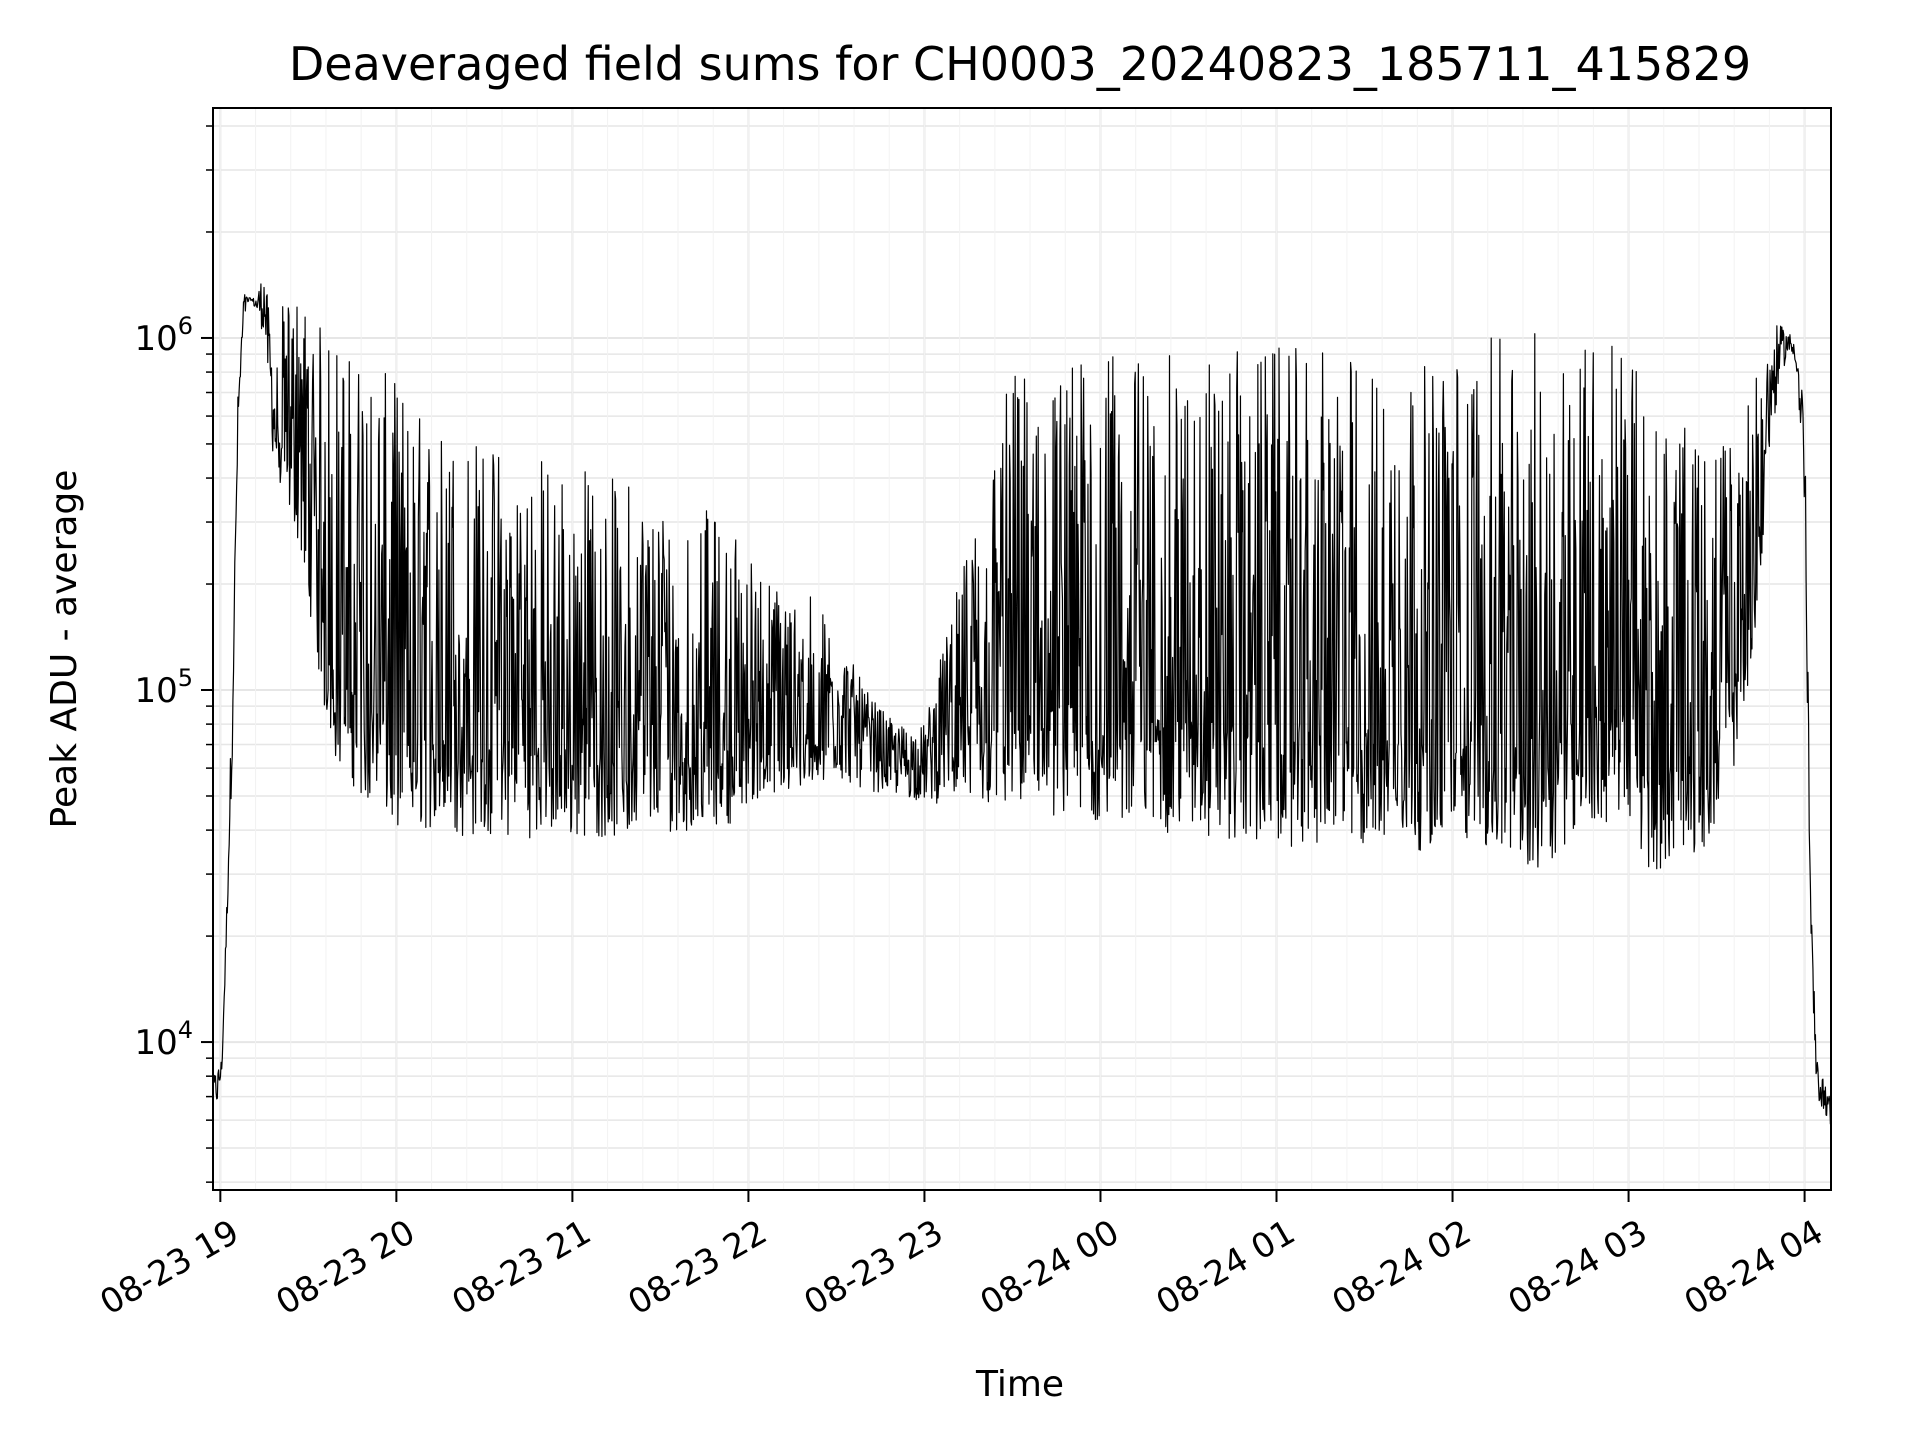 This screenshot has width=1920, height=1440. What do you see at coordinates (64, 649) in the screenshot?
I see `y-axis-label: Peak ADU - average` at bounding box center [64, 649].